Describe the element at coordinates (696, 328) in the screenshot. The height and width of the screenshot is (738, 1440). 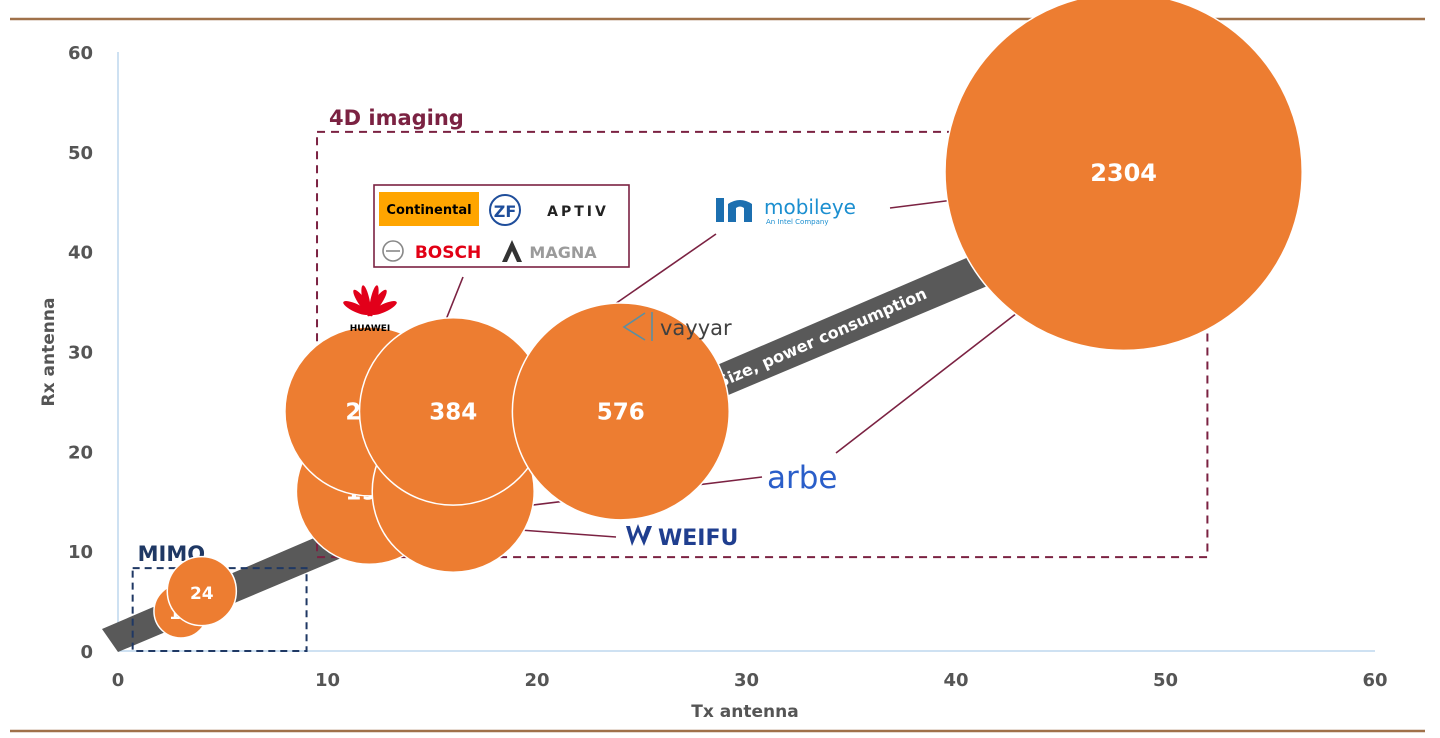
I see `vayyar-logo-text: vayyar` at that location.